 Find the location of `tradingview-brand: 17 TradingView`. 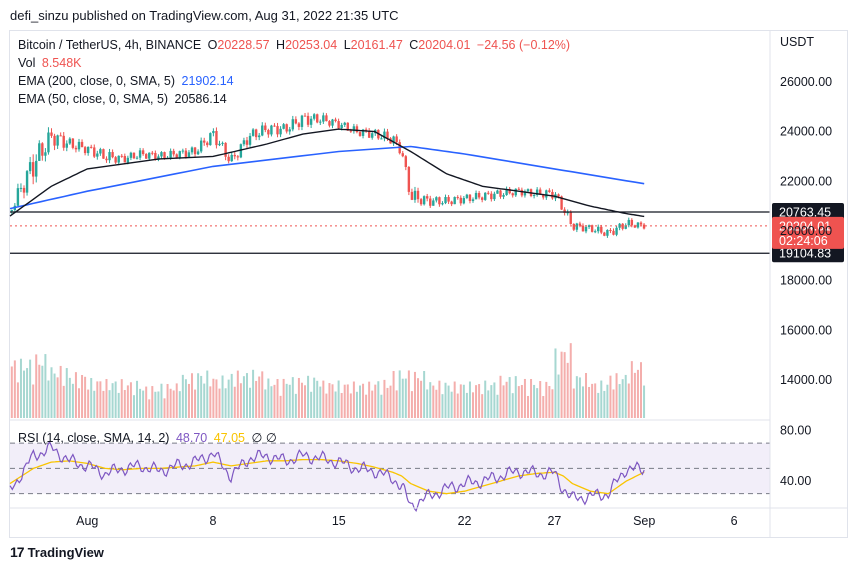

tradingview-brand: 17 TradingView is located at coordinates (57, 552).